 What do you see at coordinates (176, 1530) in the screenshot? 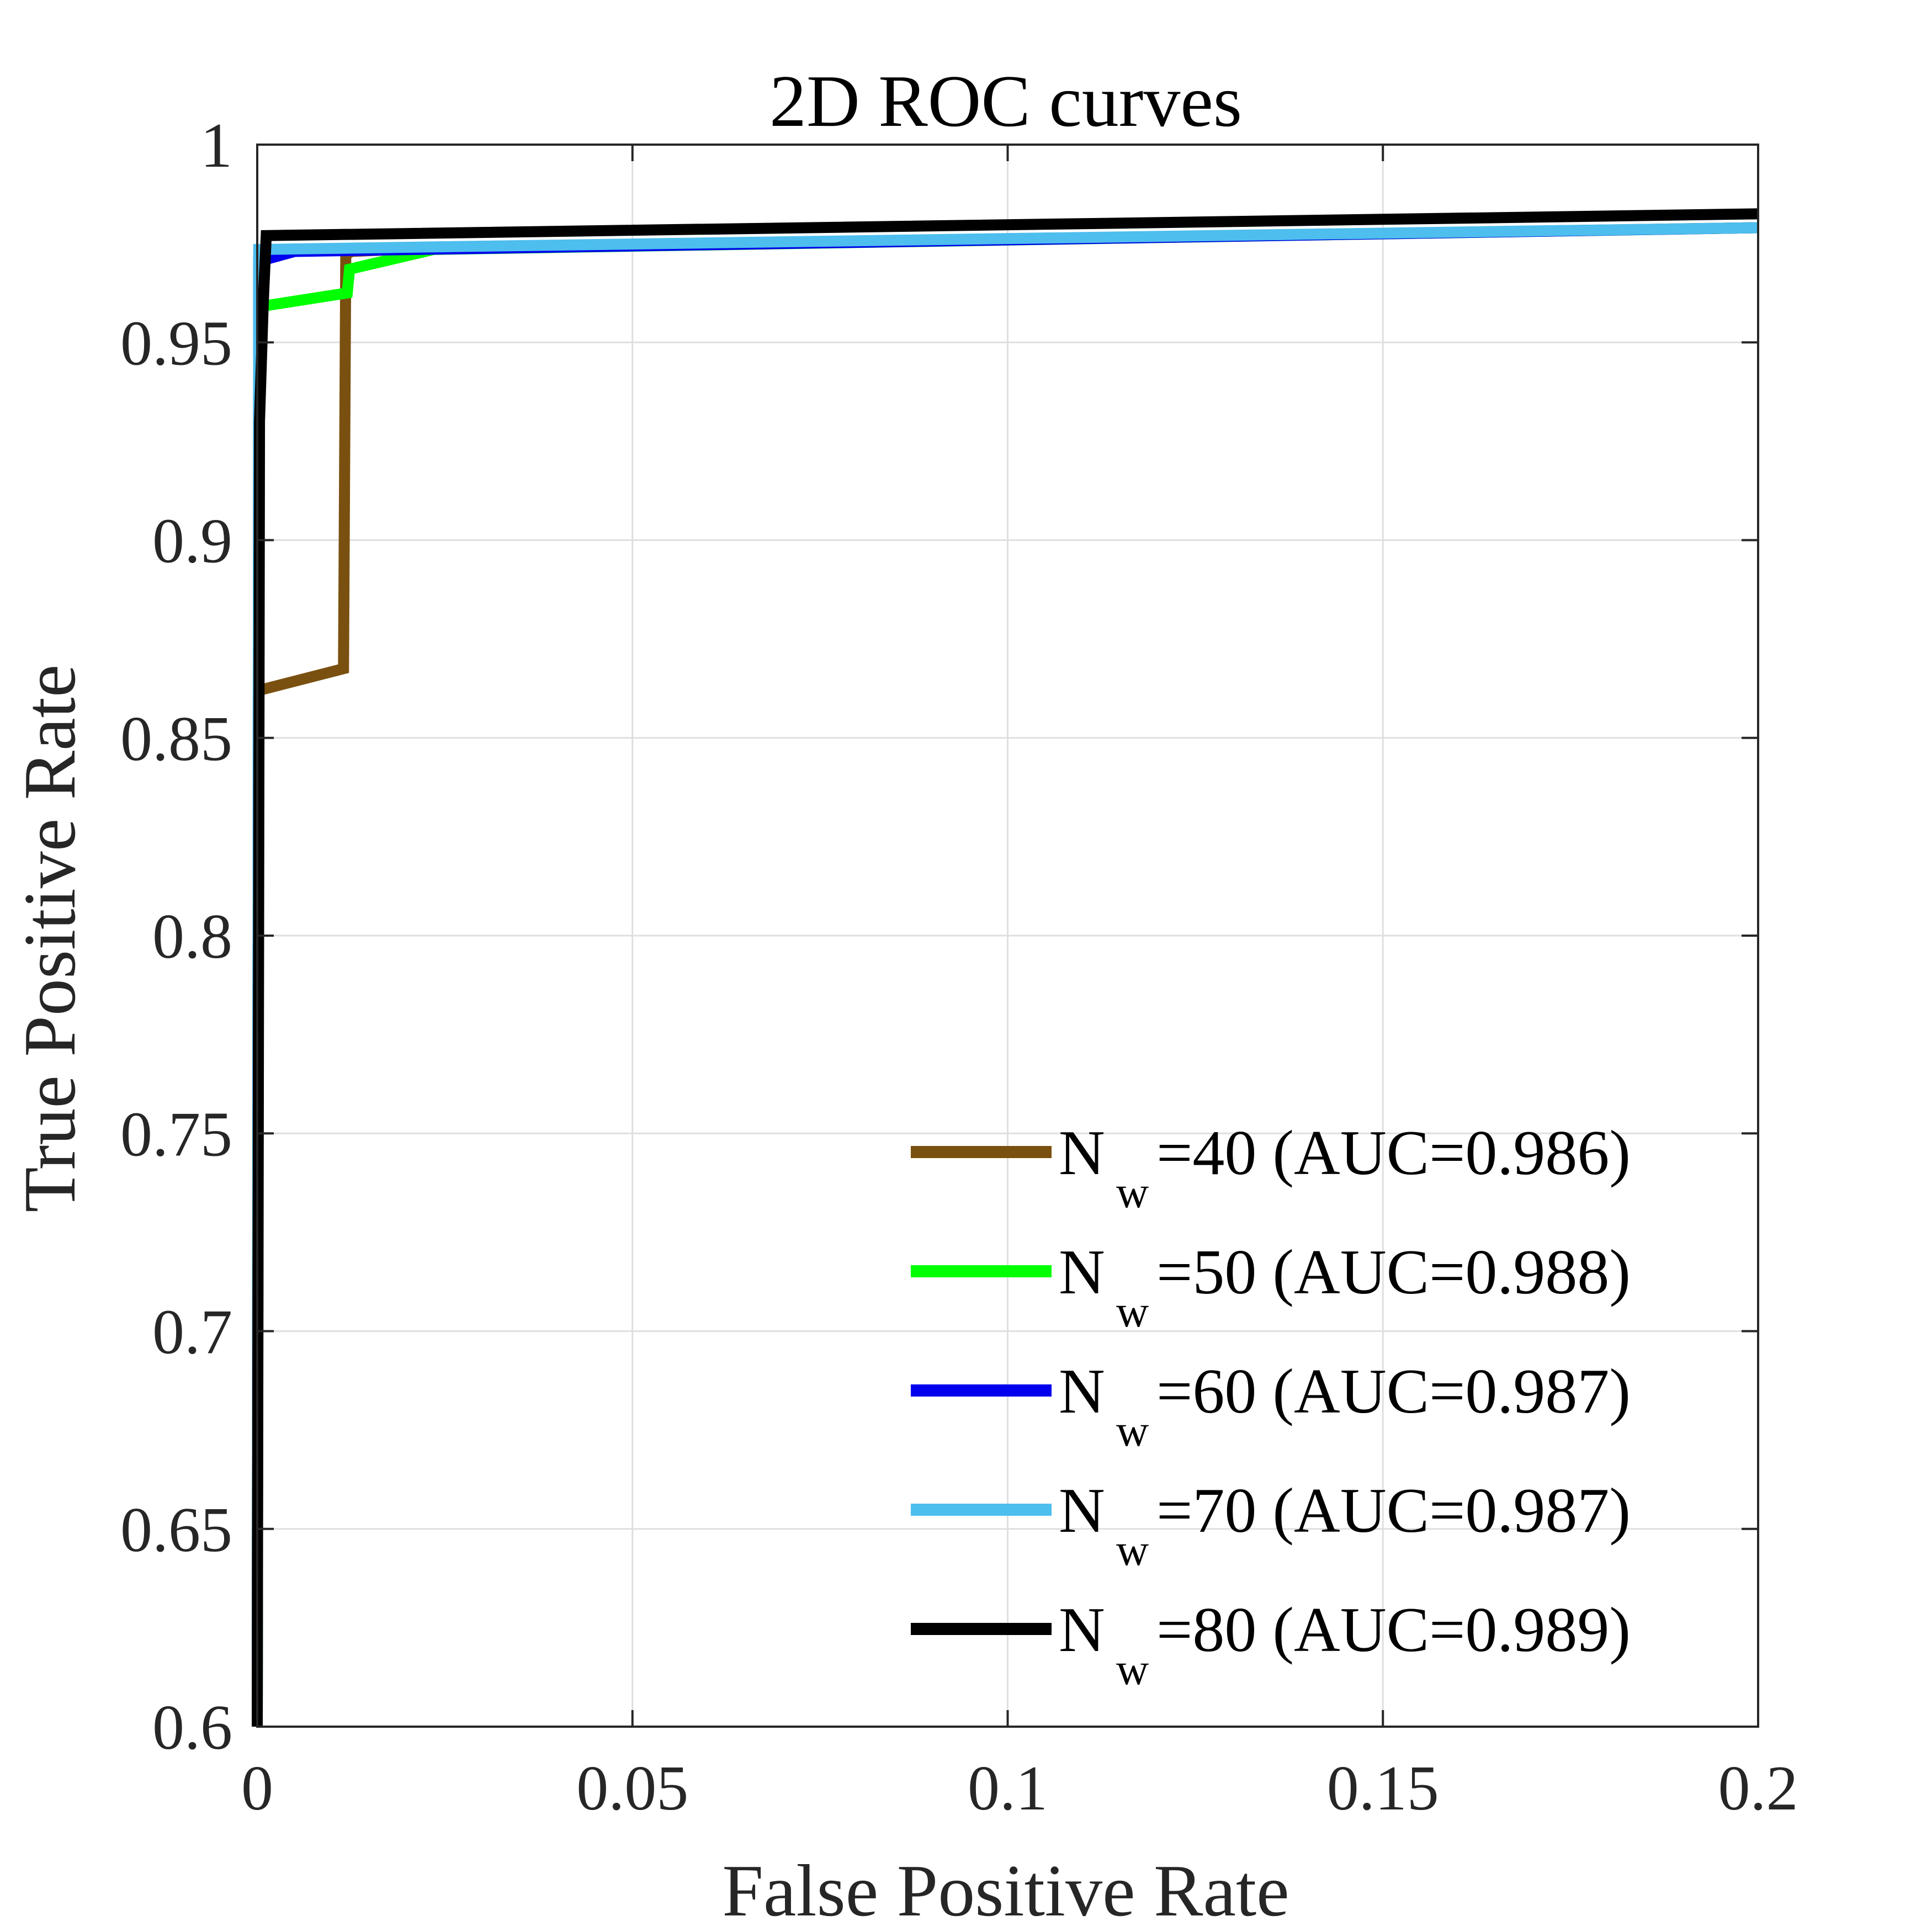
I see `y-tick-label: 0.65` at bounding box center [176, 1530].